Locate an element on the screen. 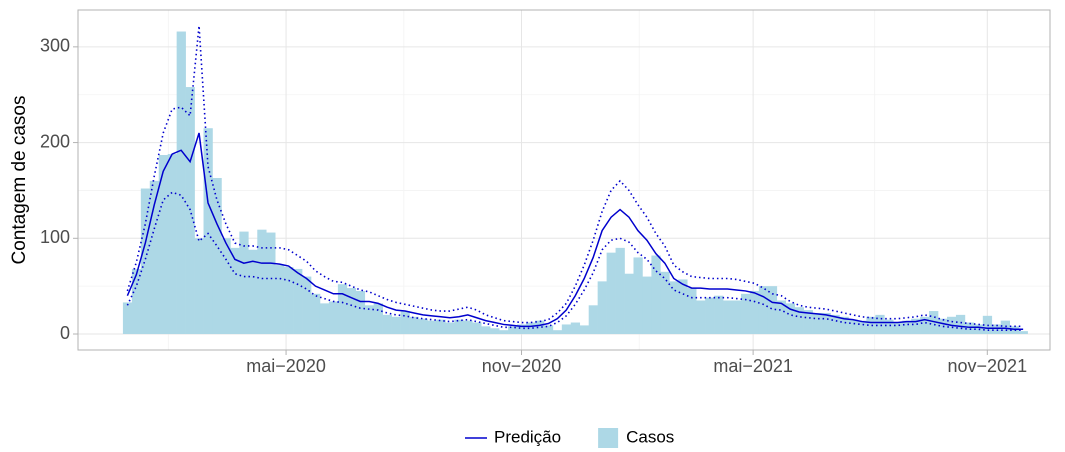 This screenshot has height=452, width=1065. x-tick-label: nov−2020 is located at coordinates (522, 366).